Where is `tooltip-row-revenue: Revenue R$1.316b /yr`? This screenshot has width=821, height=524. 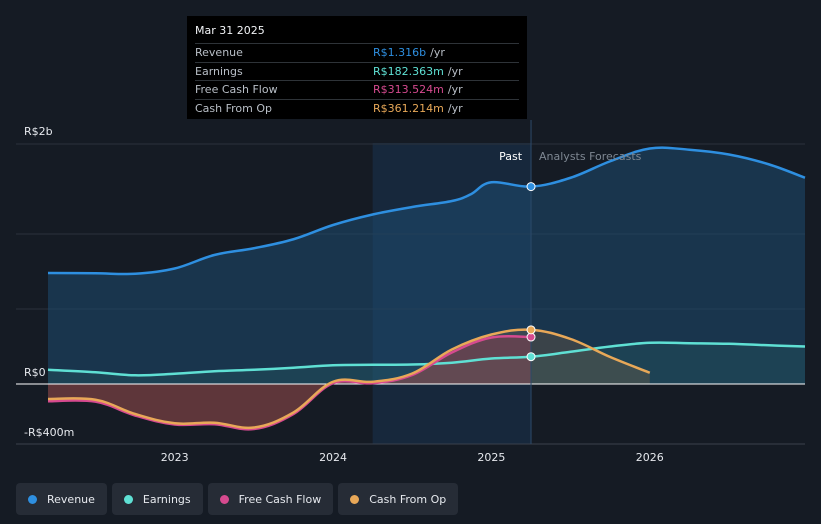
tooltip-row-revenue: Revenue R$1.316b /yr is located at coordinates (357, 52).